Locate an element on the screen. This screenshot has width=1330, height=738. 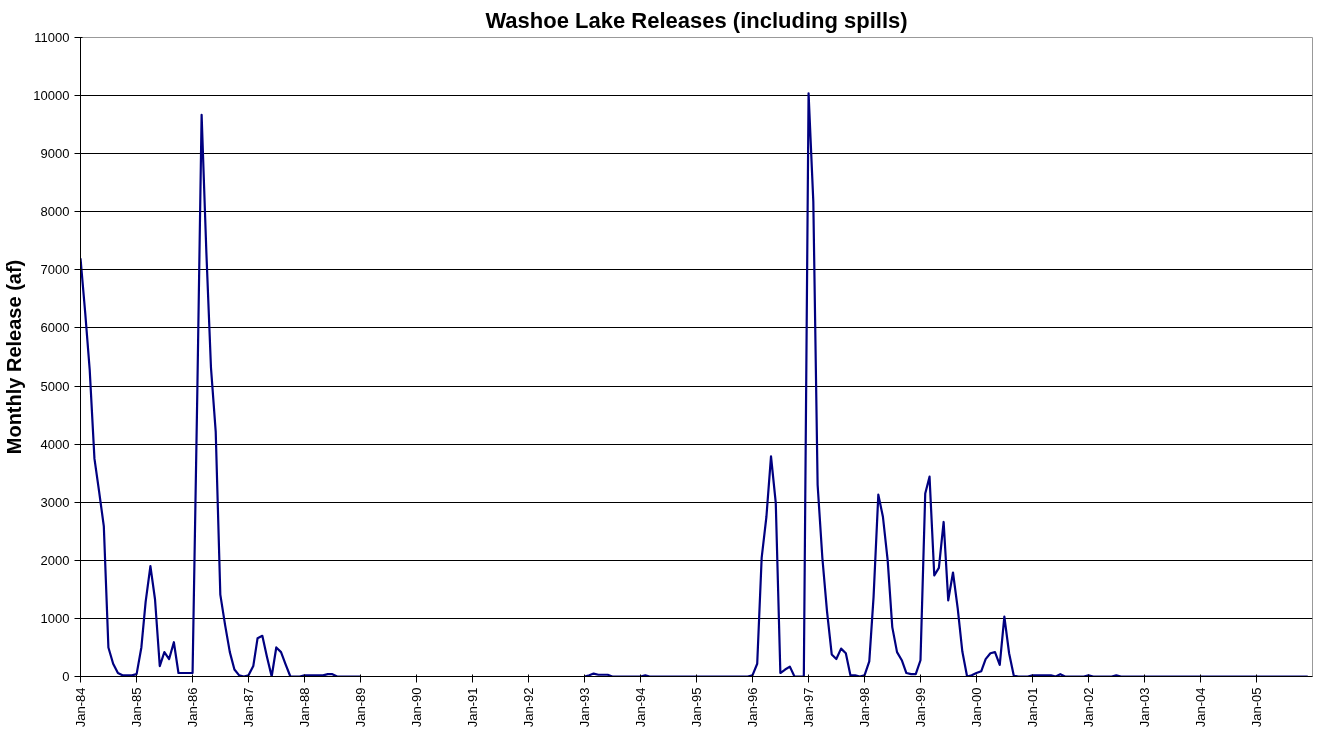
y-tick-label: 11000 is located at coordinates (52, 37).